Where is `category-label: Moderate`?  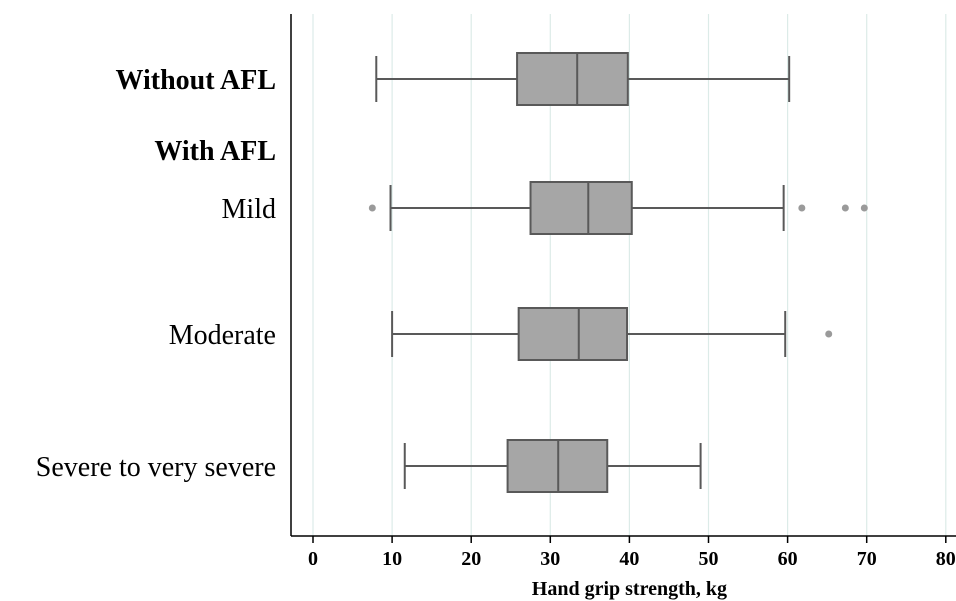
category-label: Moderate is located at coordinates (222, 335).